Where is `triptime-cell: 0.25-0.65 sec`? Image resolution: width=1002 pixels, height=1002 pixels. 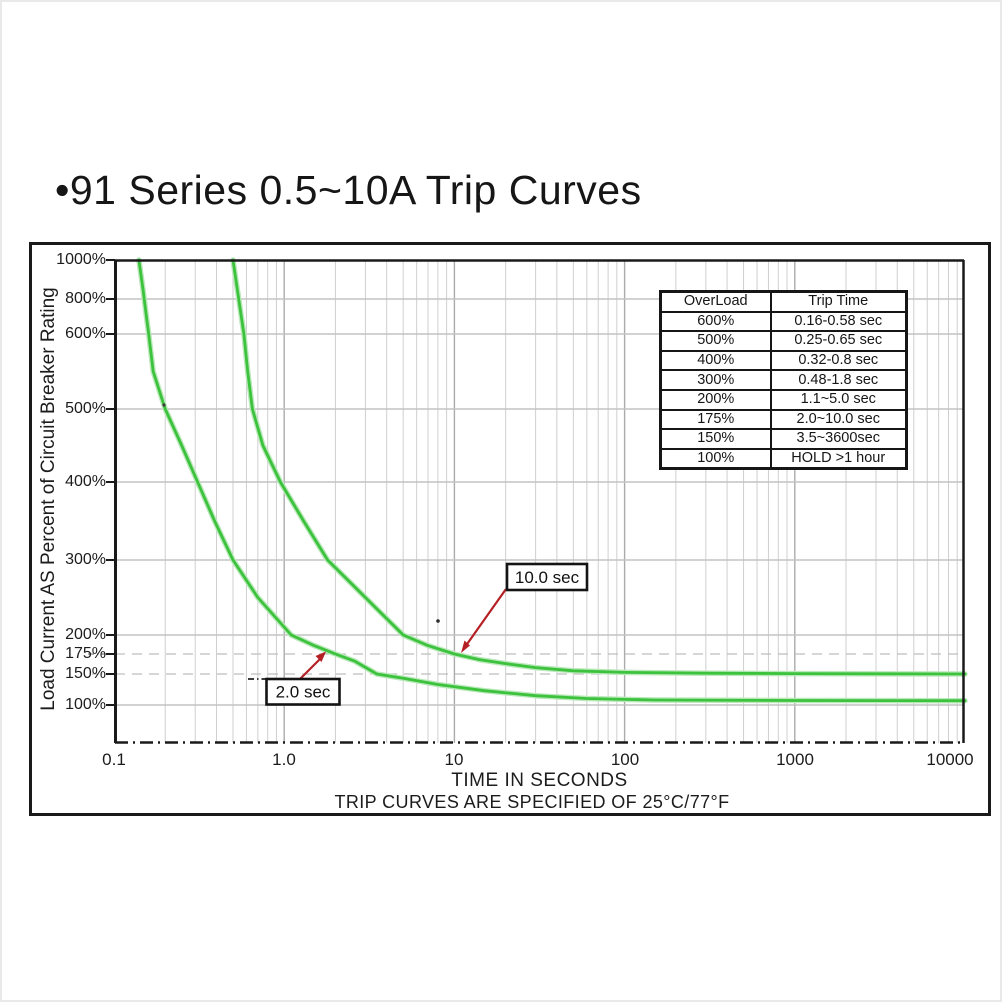
triptime-cell: 0.25-0.65 sec is located at coordinates (838, 341).